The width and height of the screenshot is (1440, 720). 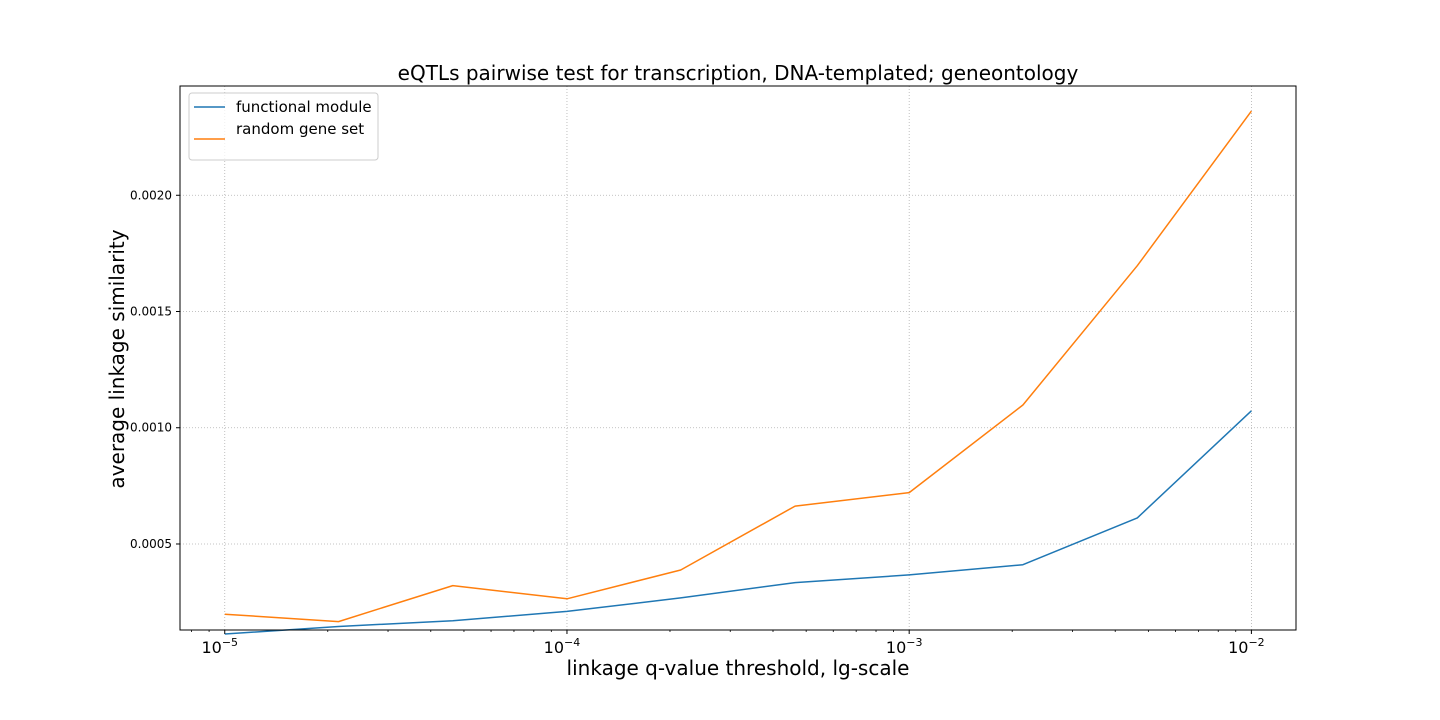 What do you see at coordinates (562, 646) in the screenshot?
I see `x-tick-label: 10⁻⁴` at bounding box center [562, 646].